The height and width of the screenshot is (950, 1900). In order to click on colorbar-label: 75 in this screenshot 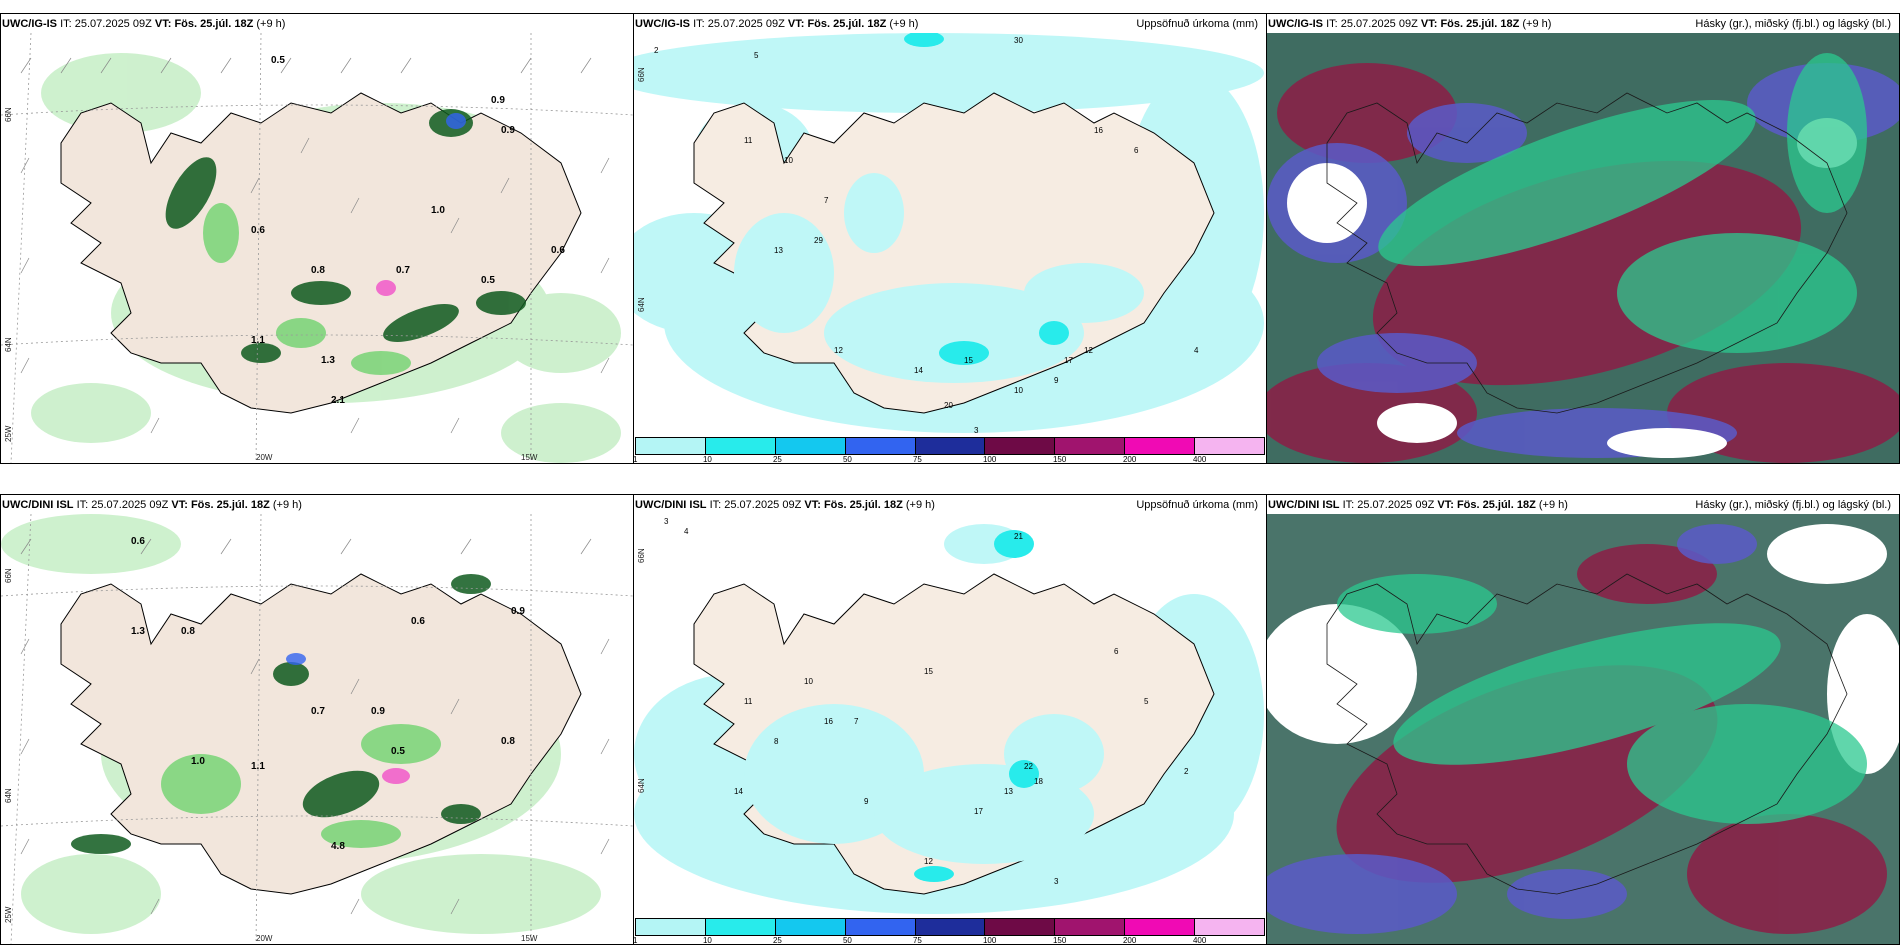, I will do `click(917, 459)`.